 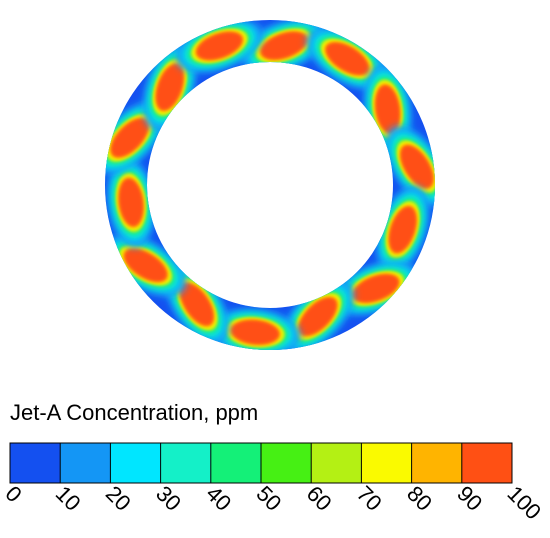 What do you see at coordinates (524, 503) in the screenshot?
I see `colorbar-tick-label: 100` at bounding box center [524, 503].